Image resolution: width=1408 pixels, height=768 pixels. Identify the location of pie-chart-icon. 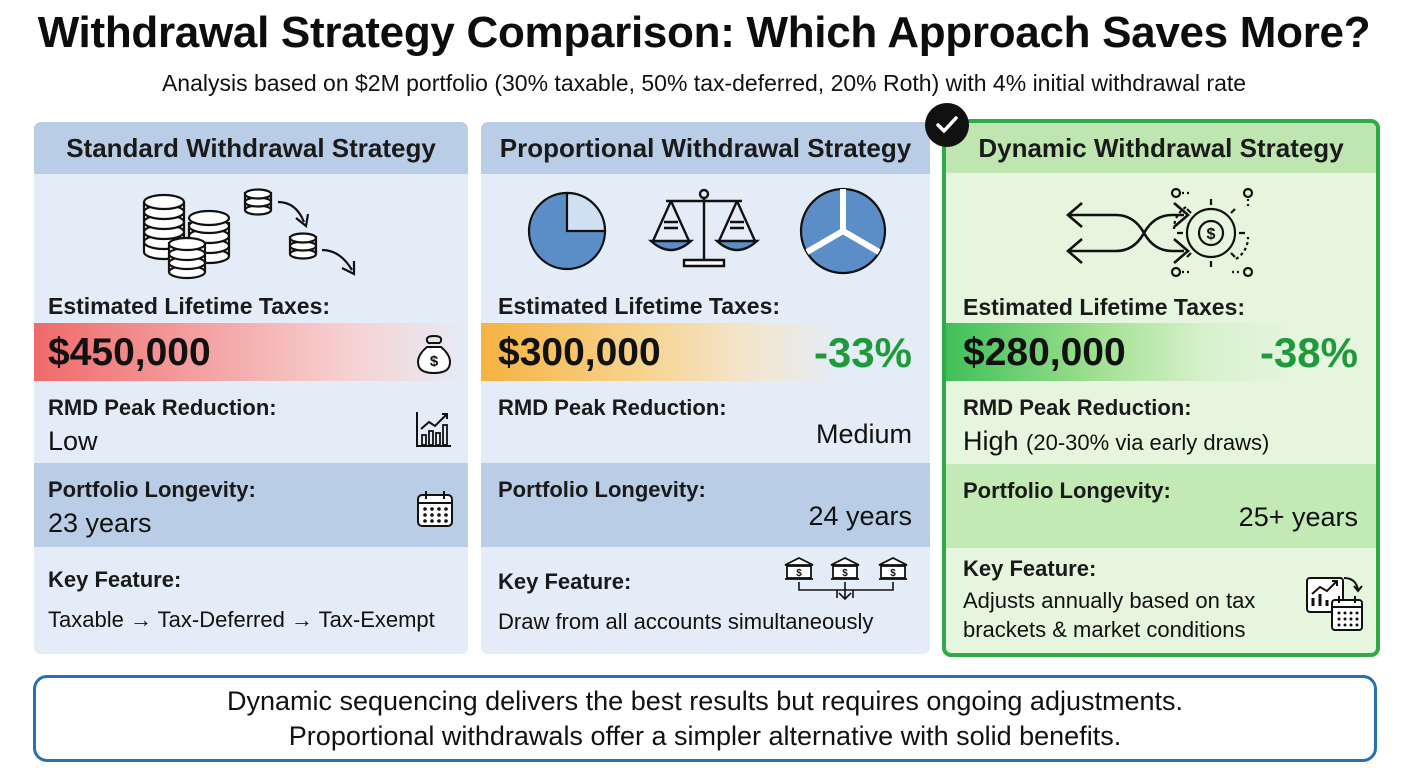
(707, 231).